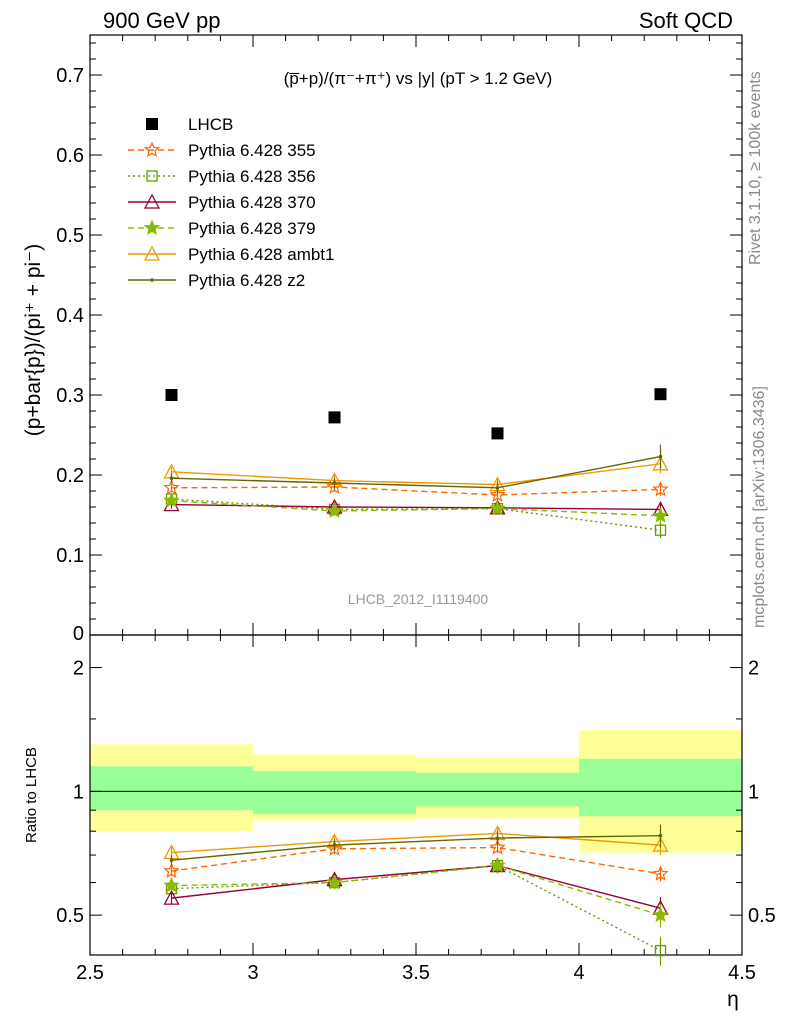 This screenshot has height=1024, width=786. I want to click on ratio-y-tick-label-right: 0.5, so click(762, 916).